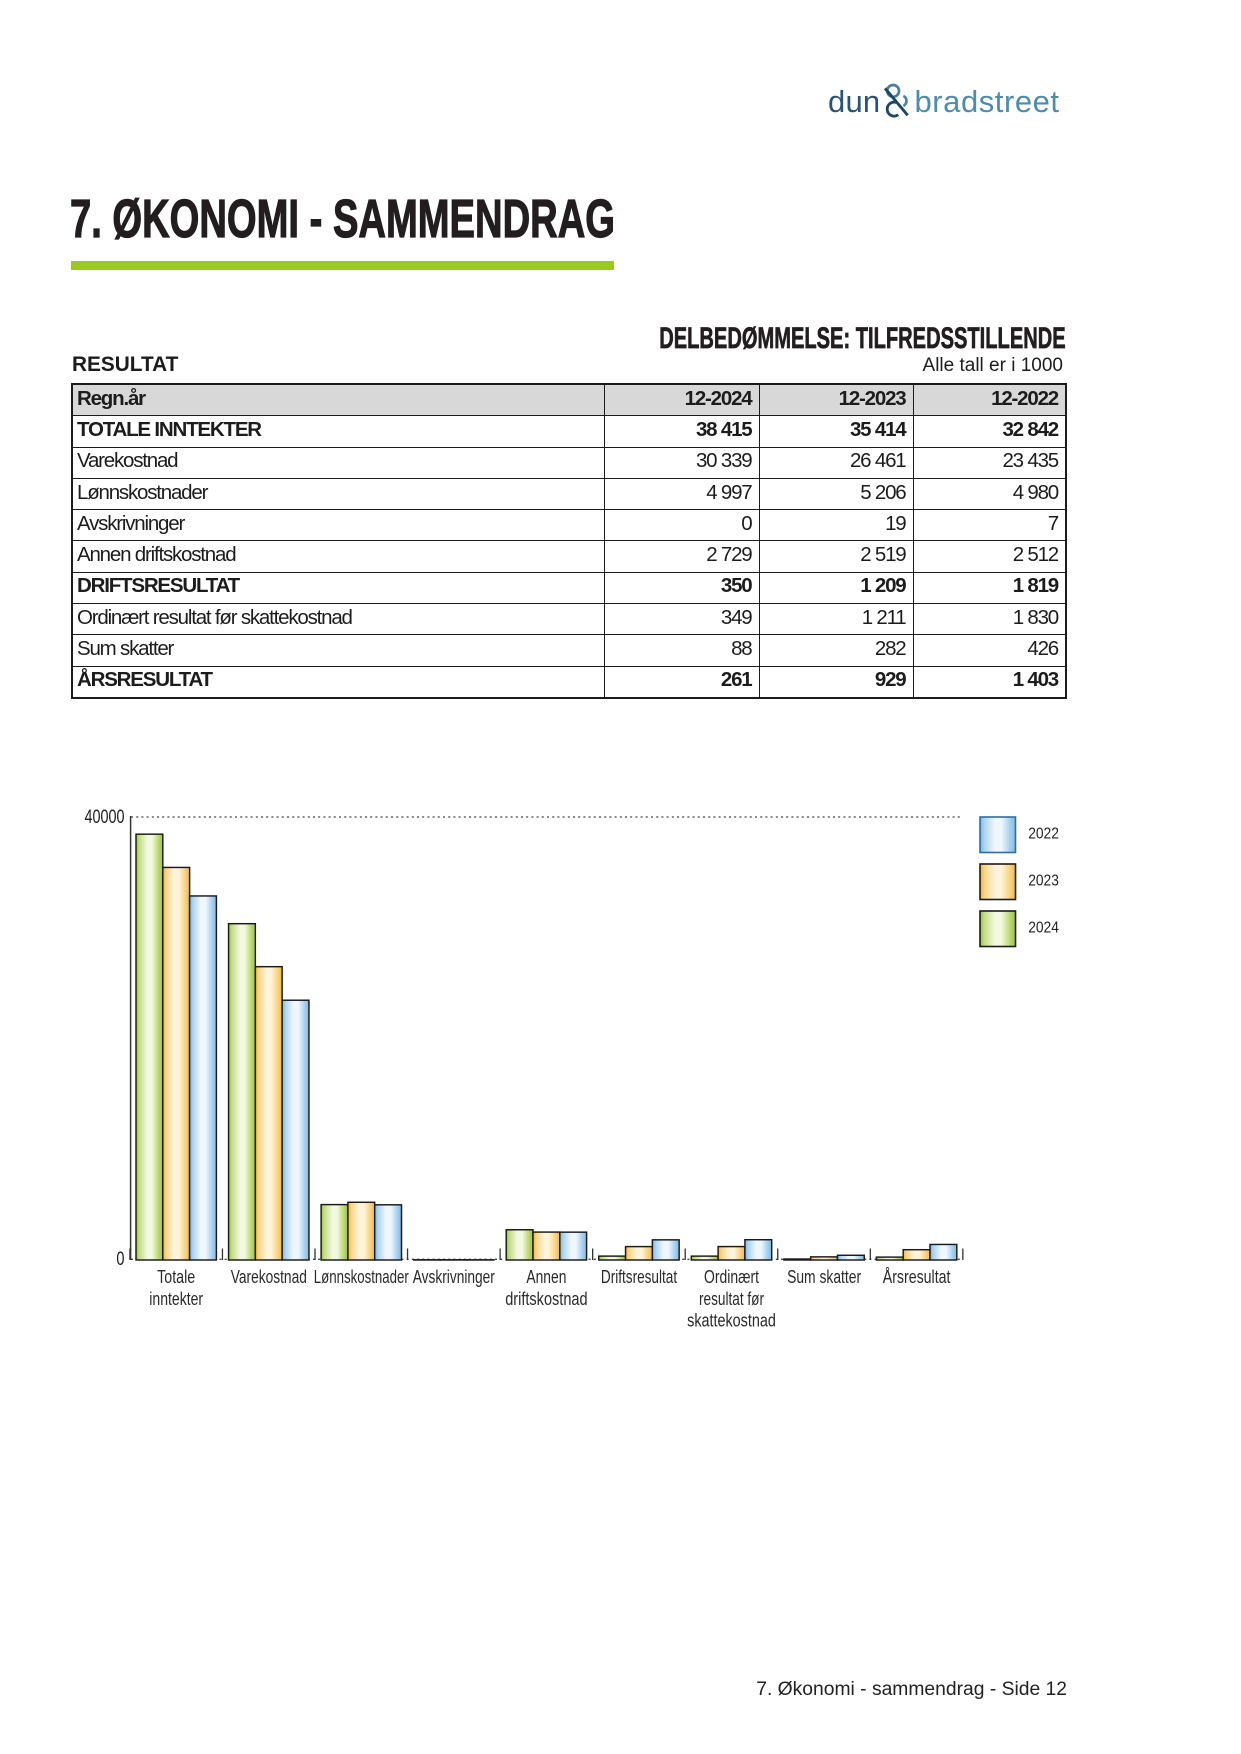 The width and height of the screenshot is (1241, 1754). I want to click on svg-text: Ordinært, so click(731, 1277).